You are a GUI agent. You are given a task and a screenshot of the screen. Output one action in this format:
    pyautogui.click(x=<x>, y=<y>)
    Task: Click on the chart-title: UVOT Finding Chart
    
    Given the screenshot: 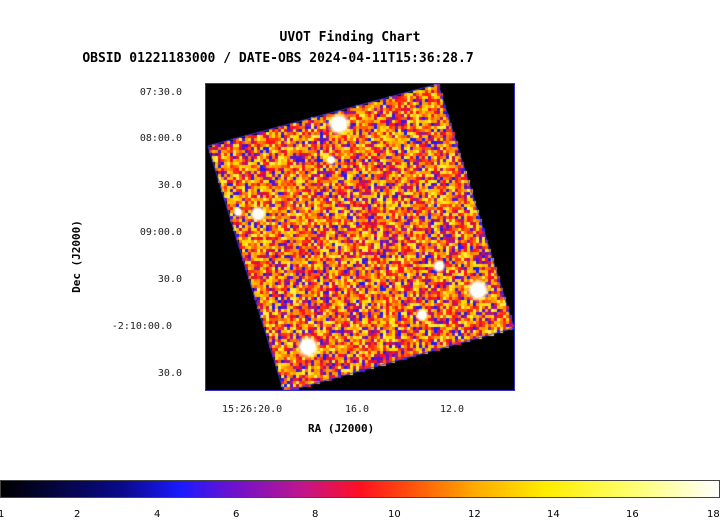 What is the action you would take?
    pyautogui.click(x=350, y=37)
    